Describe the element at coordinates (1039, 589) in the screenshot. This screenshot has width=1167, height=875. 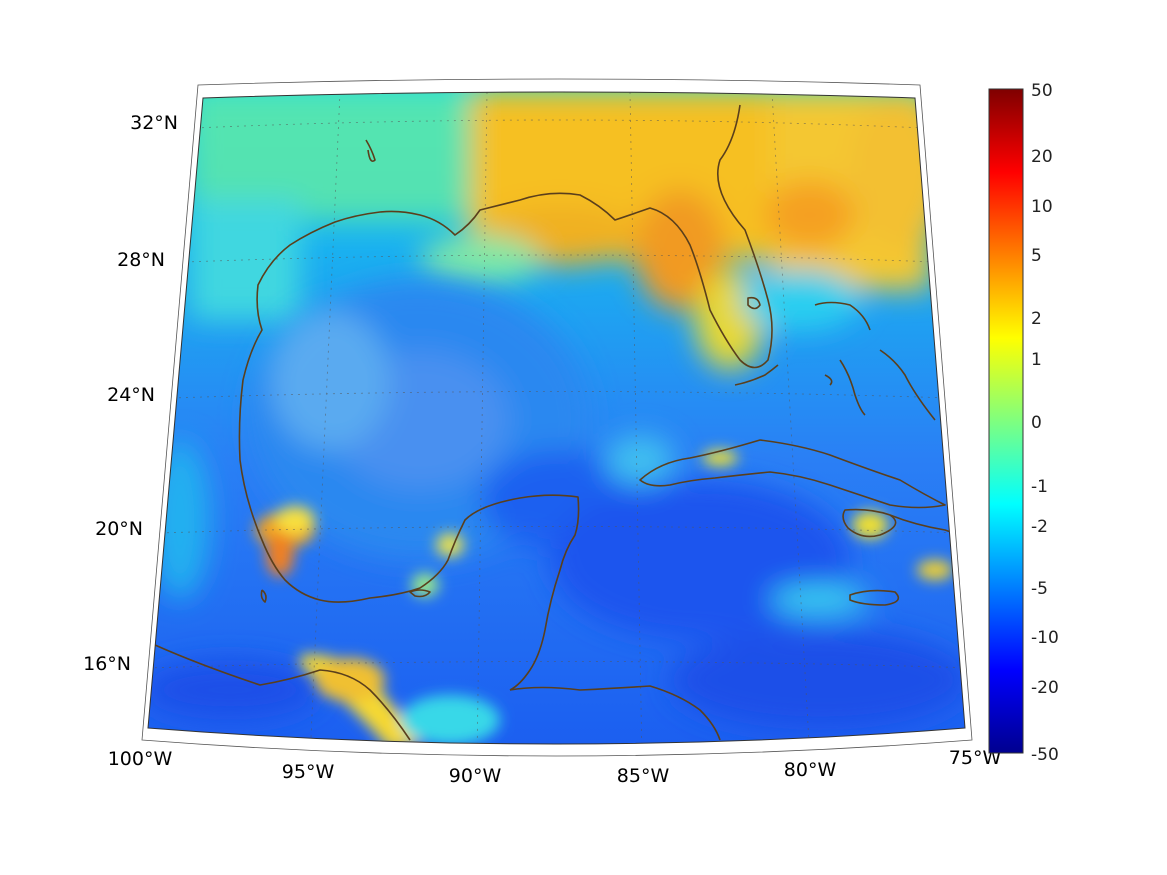
I see `colorbar-label: -5` at that location.